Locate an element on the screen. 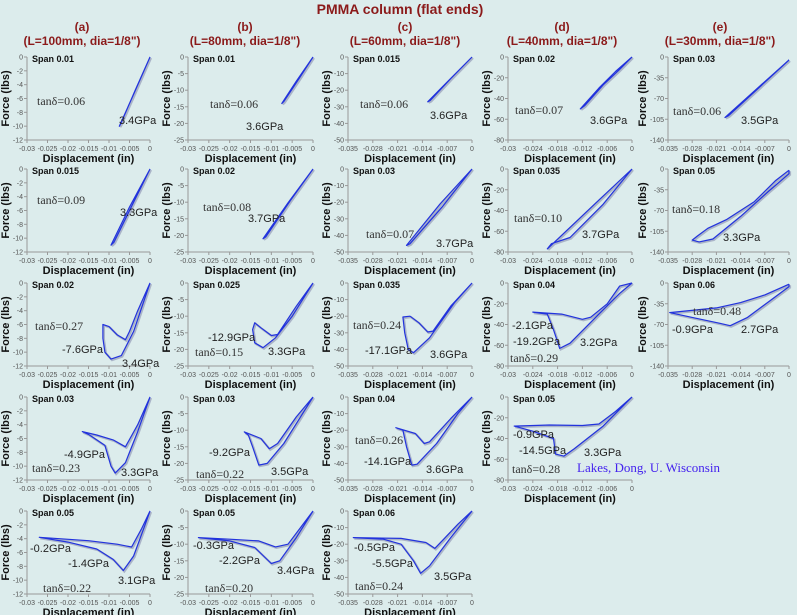  modulus-label: -17.1GPa is located at coordinates (389, 351).